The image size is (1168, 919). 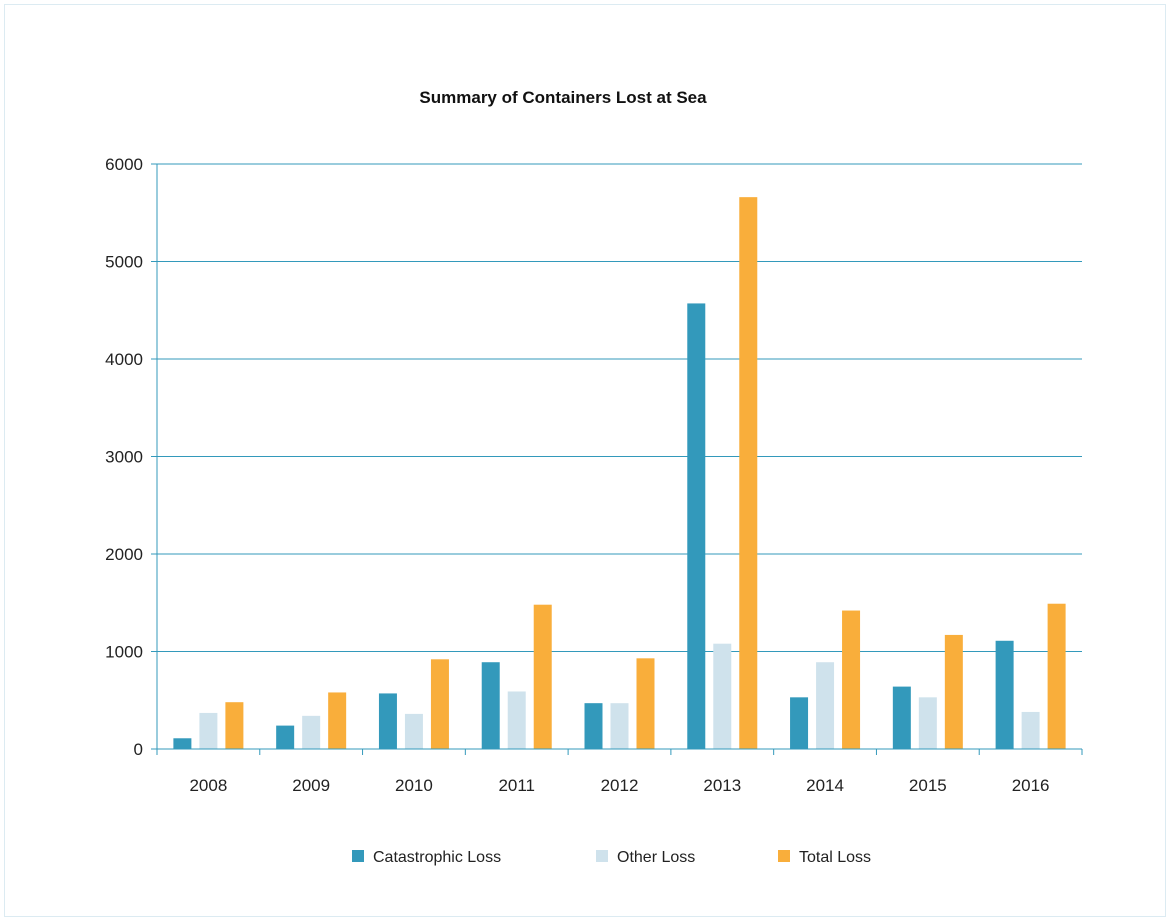 I want to click on x-tick-label: 2009, so click(x=311, y=785).